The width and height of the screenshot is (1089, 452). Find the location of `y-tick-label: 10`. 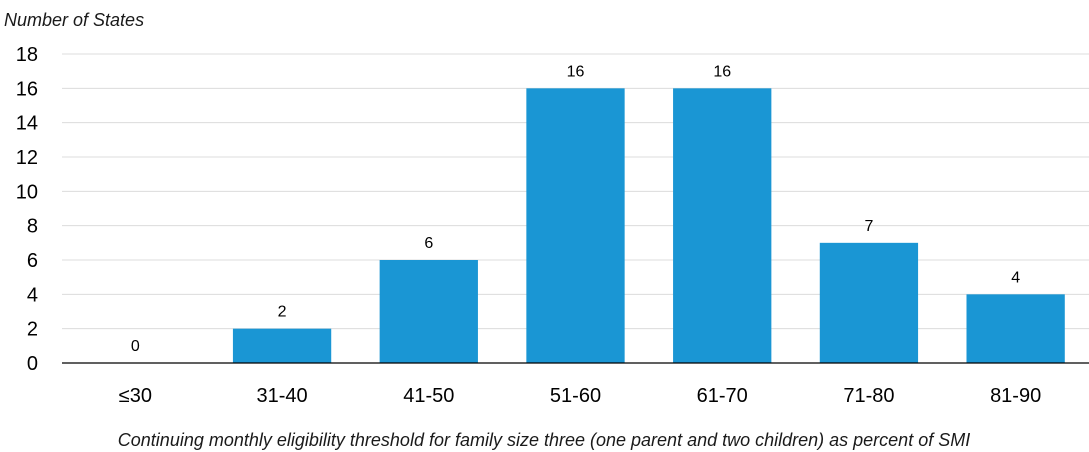

y-tick-label: 10 is located at coordinates (27, 192).